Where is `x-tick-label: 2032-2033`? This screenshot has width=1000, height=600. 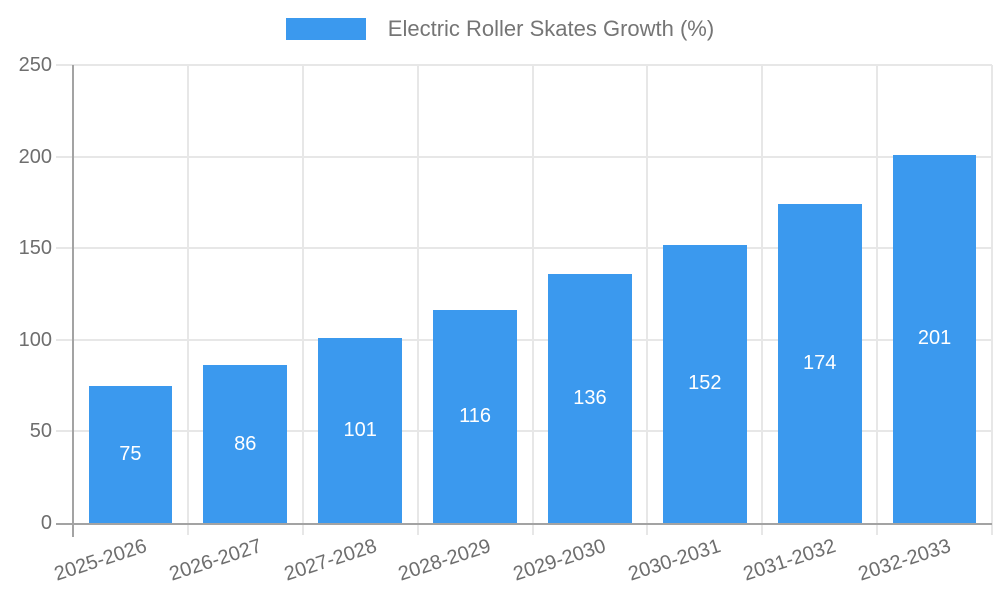
x-tick-label: 2032-2033 is located at coordinates (904, 560).